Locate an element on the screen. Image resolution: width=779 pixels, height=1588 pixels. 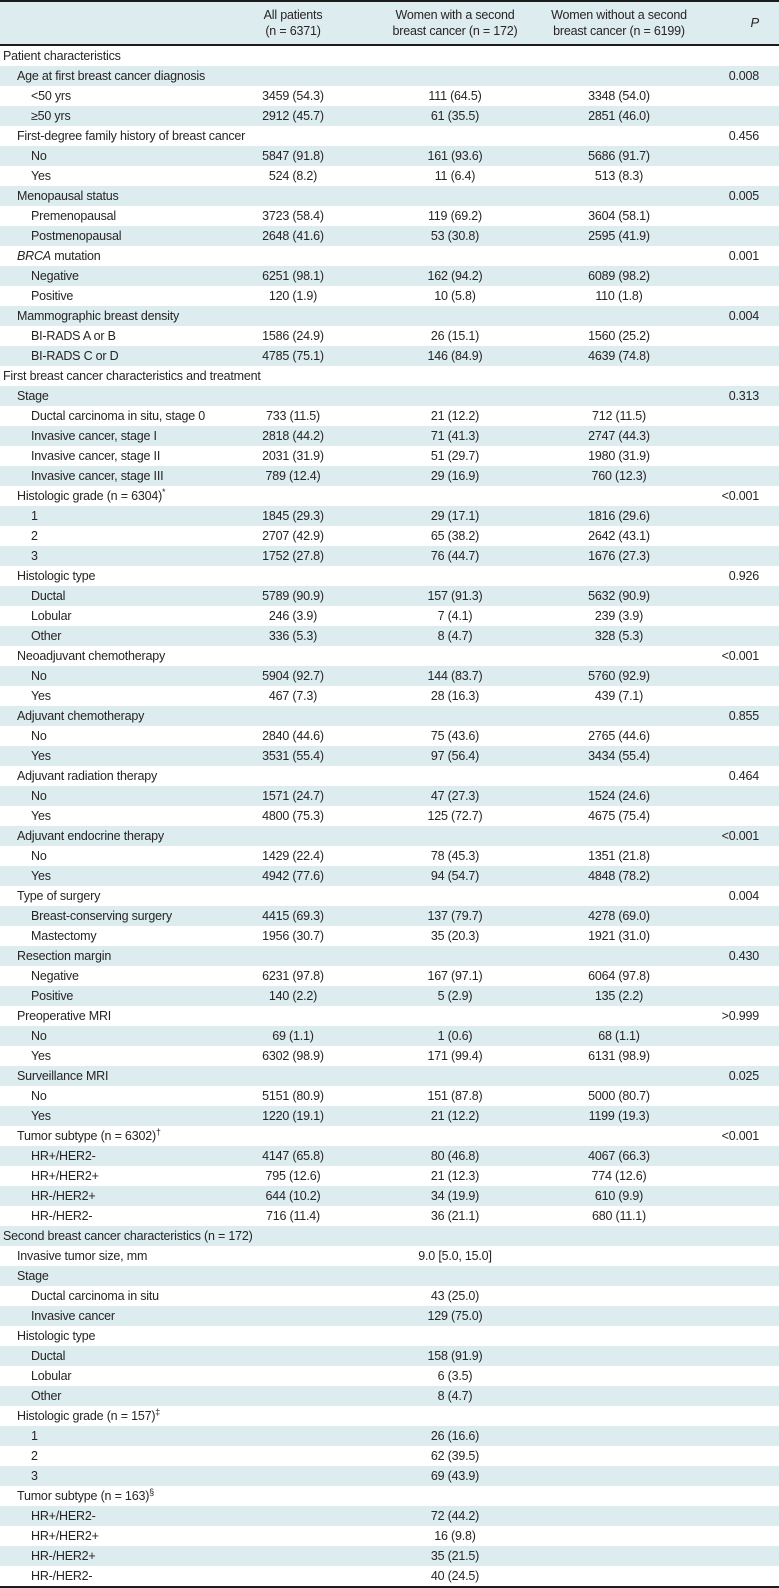
cell-without-second-cancer: 439 (7.1) is located at coordinates (619, 696).